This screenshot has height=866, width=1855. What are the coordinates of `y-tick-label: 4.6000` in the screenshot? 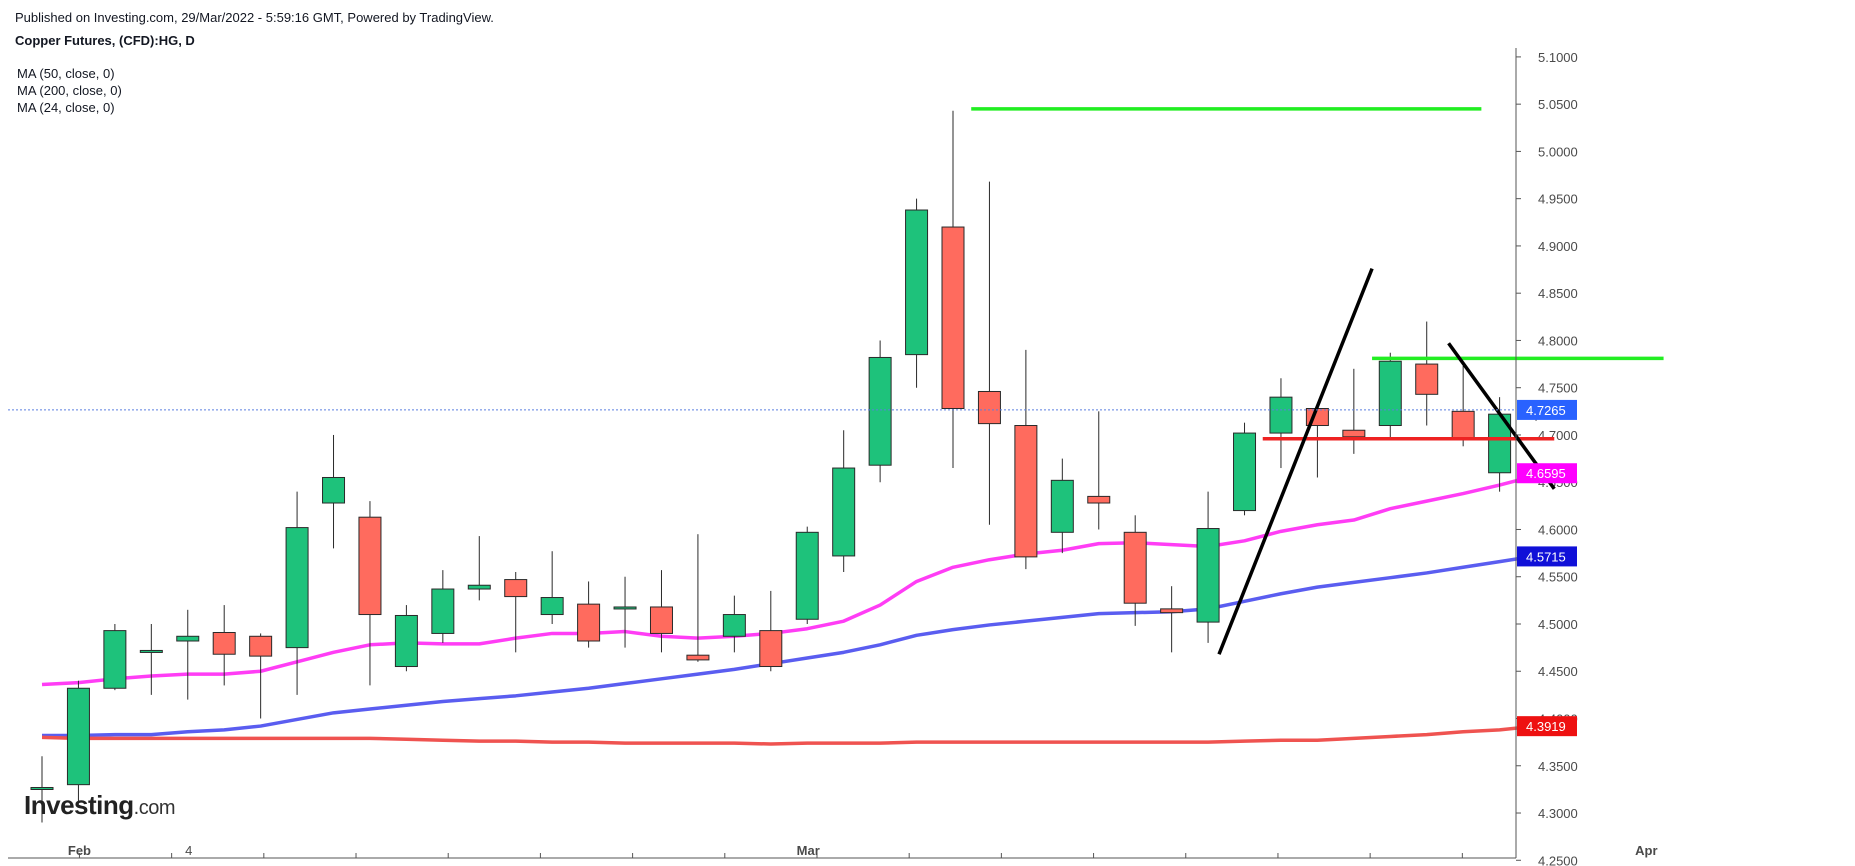 It's located at (1558, 529).